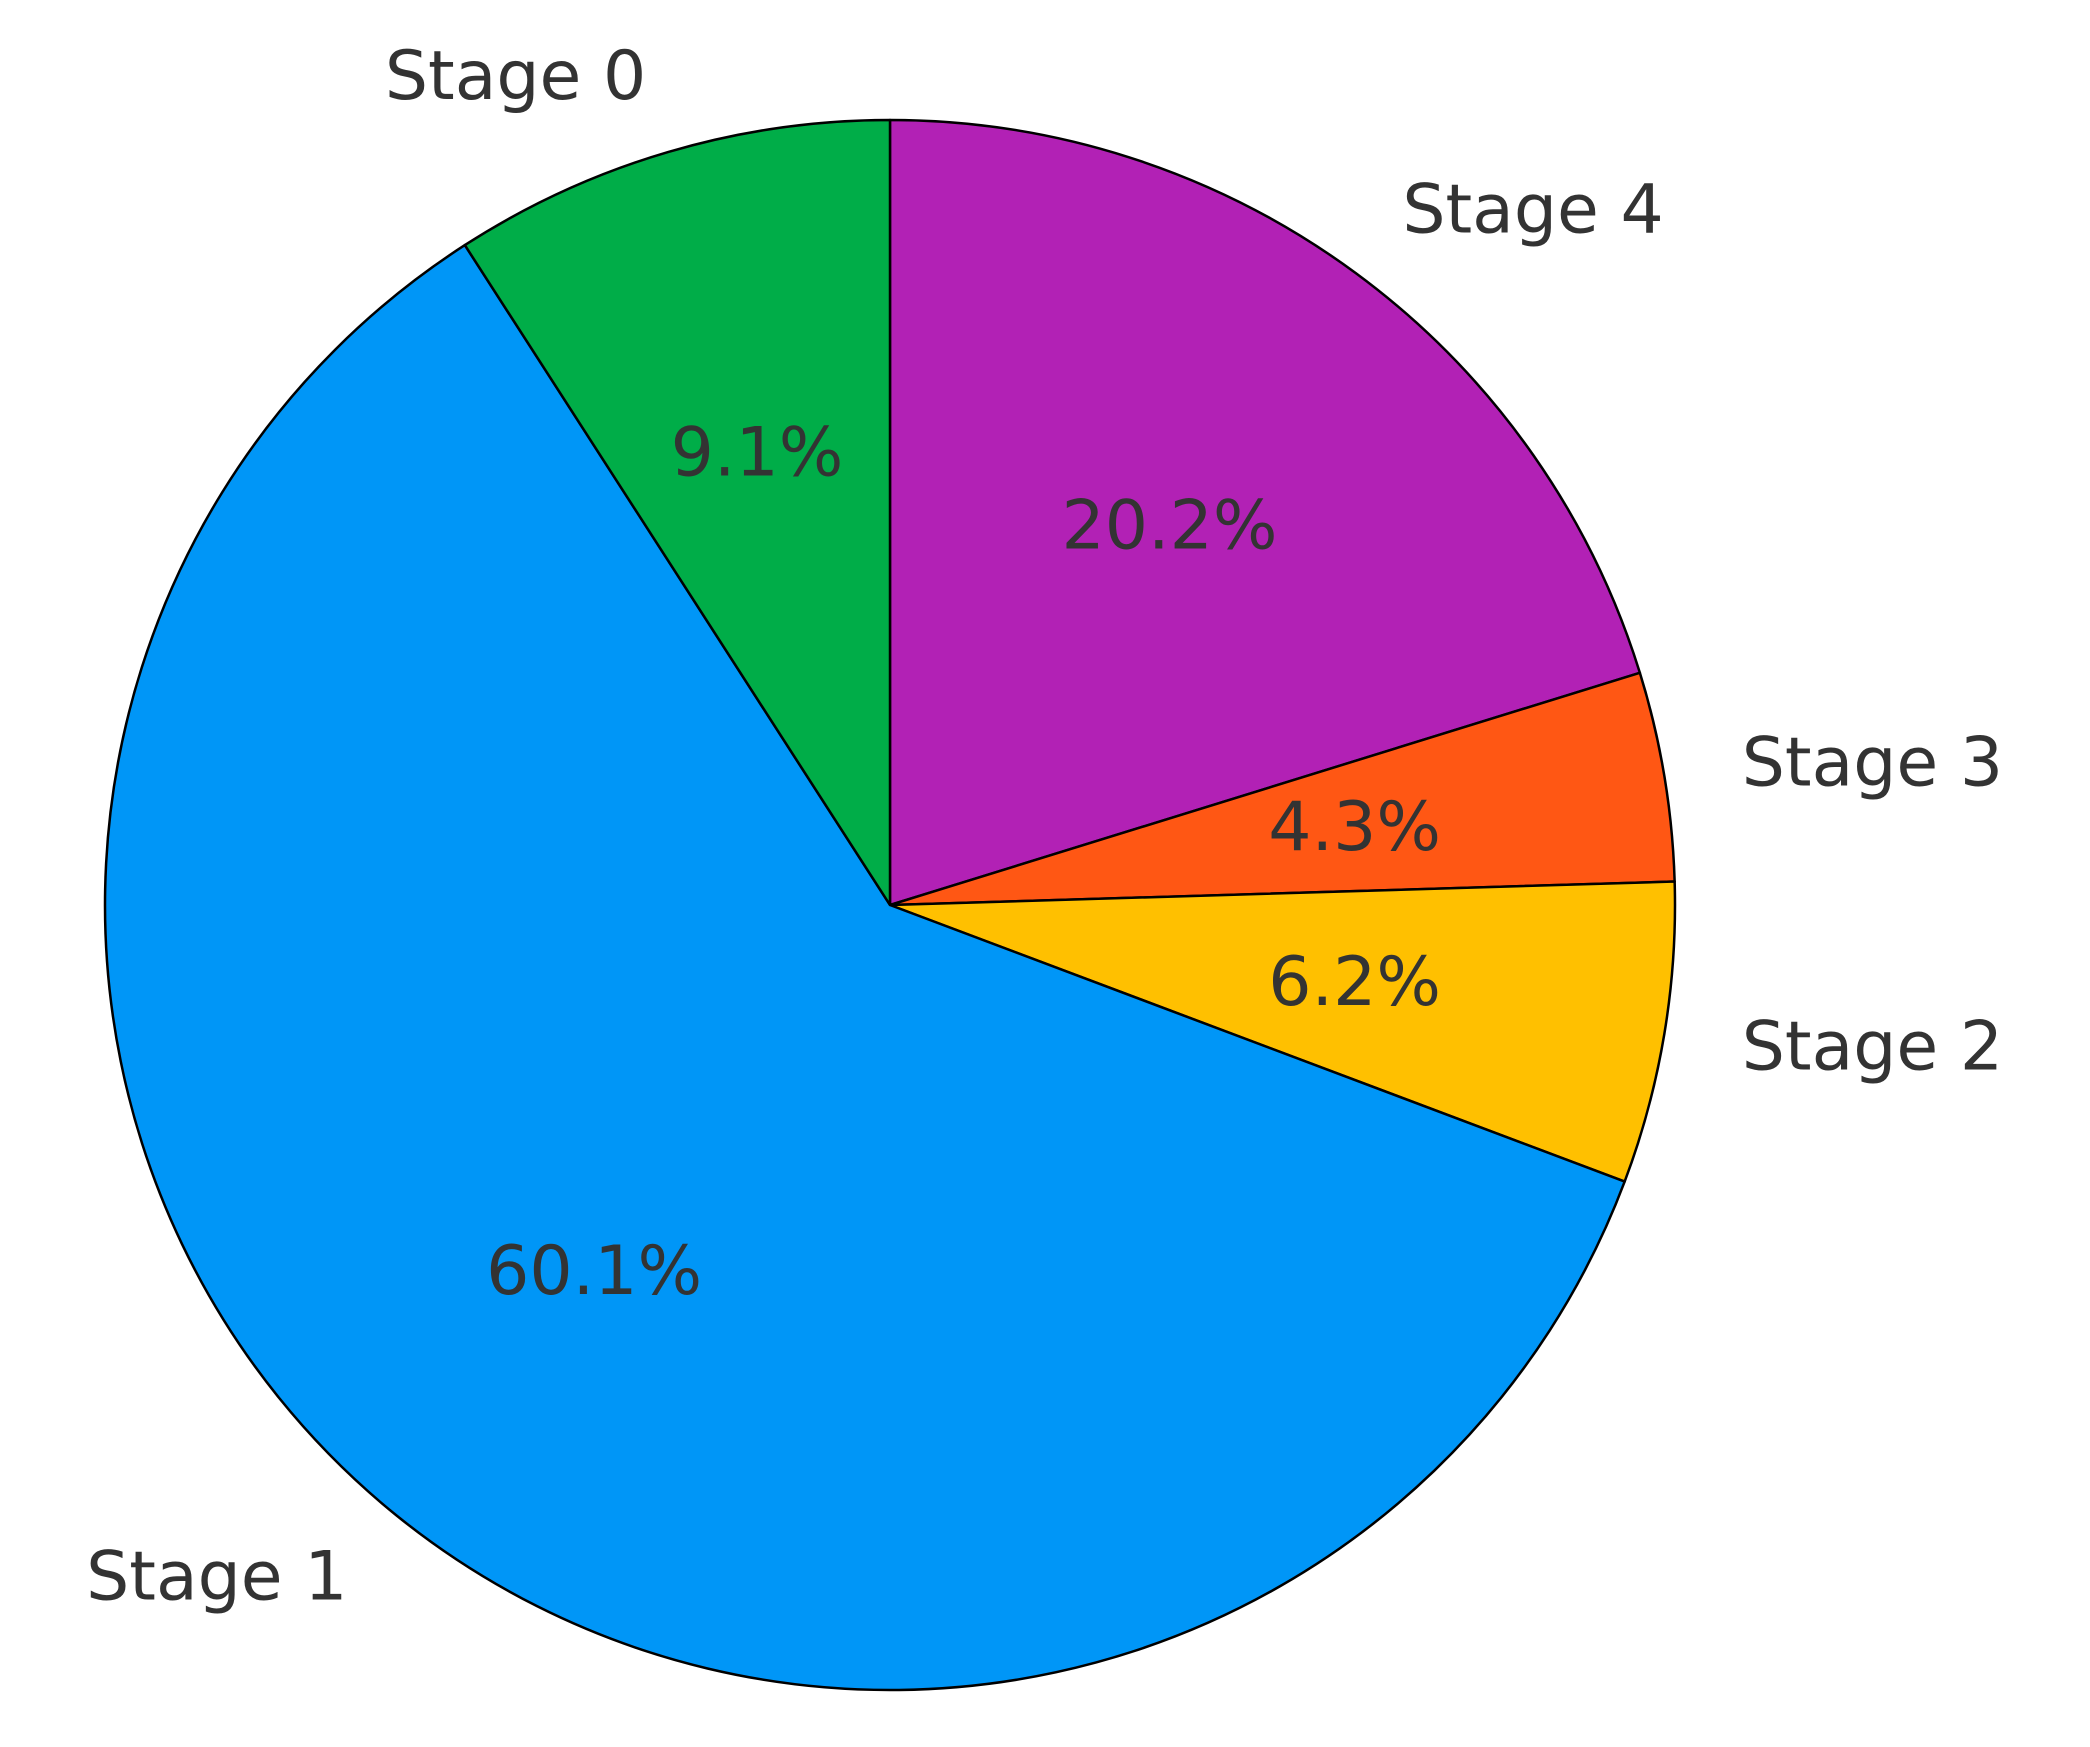 The image size is (2090, 1747). What do you see at coordinates (216, 1576) in the screenshot?
I see `category-label-stage-1: Stage 1` at bounding box center [216, 1576].